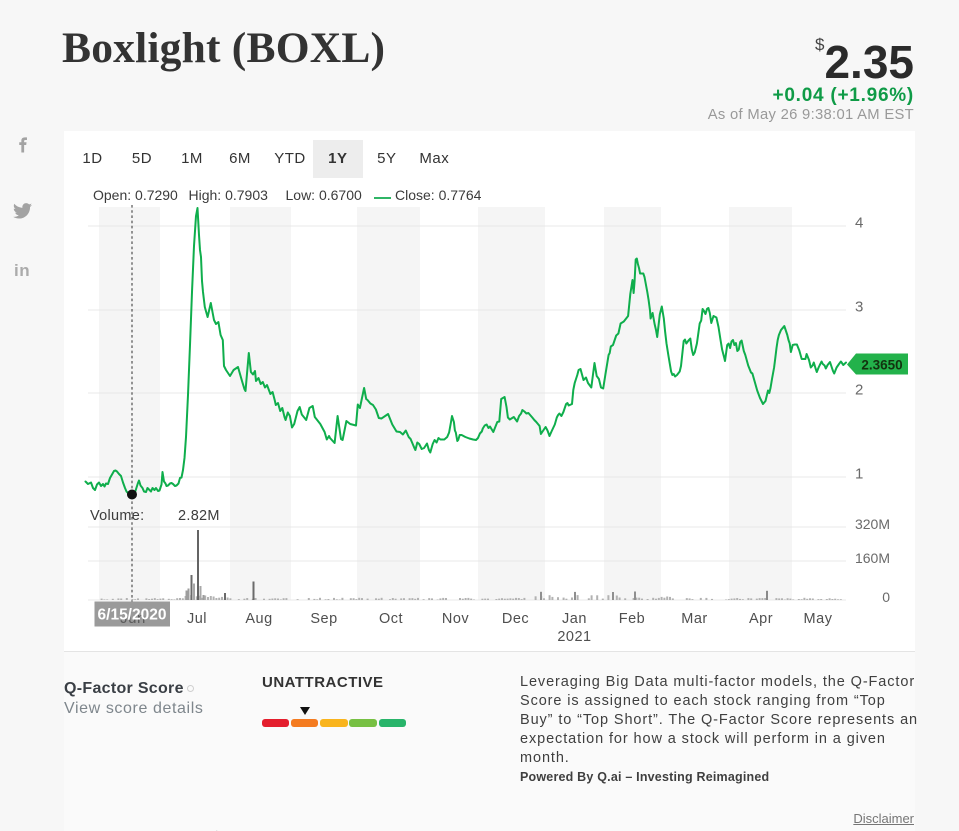  What do you see at coordinates (859, 222) in the screenshot?
I see `svg-text: 4` at bounding box center [859, 222].